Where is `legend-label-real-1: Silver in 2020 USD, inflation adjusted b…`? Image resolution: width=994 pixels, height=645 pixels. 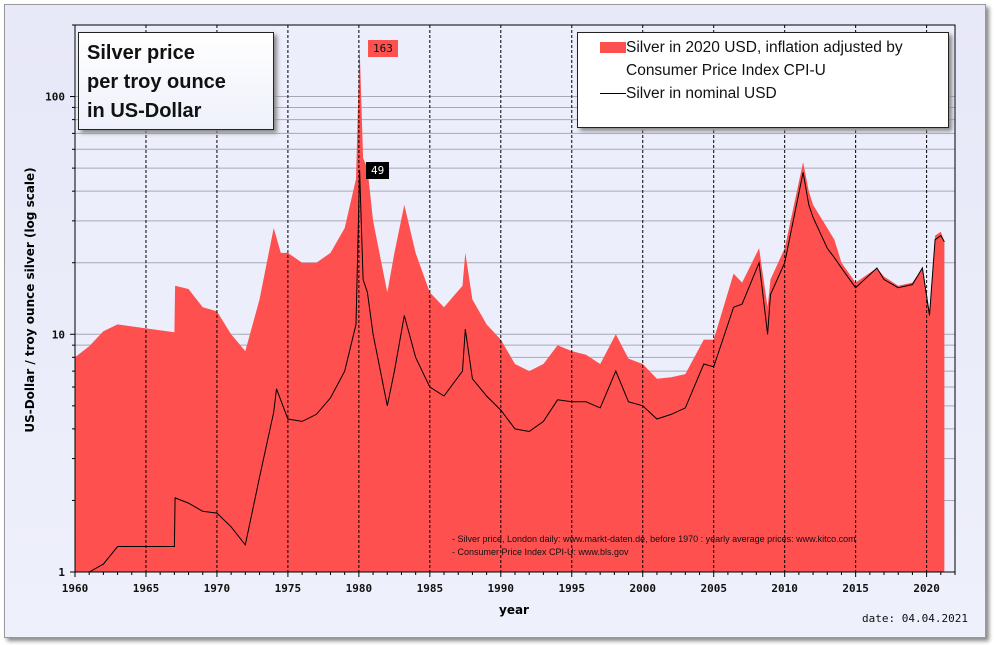 legend-label-real-1: Silver in 2020 USD, inflation adjusted b… is located at coordinates (764, 47).